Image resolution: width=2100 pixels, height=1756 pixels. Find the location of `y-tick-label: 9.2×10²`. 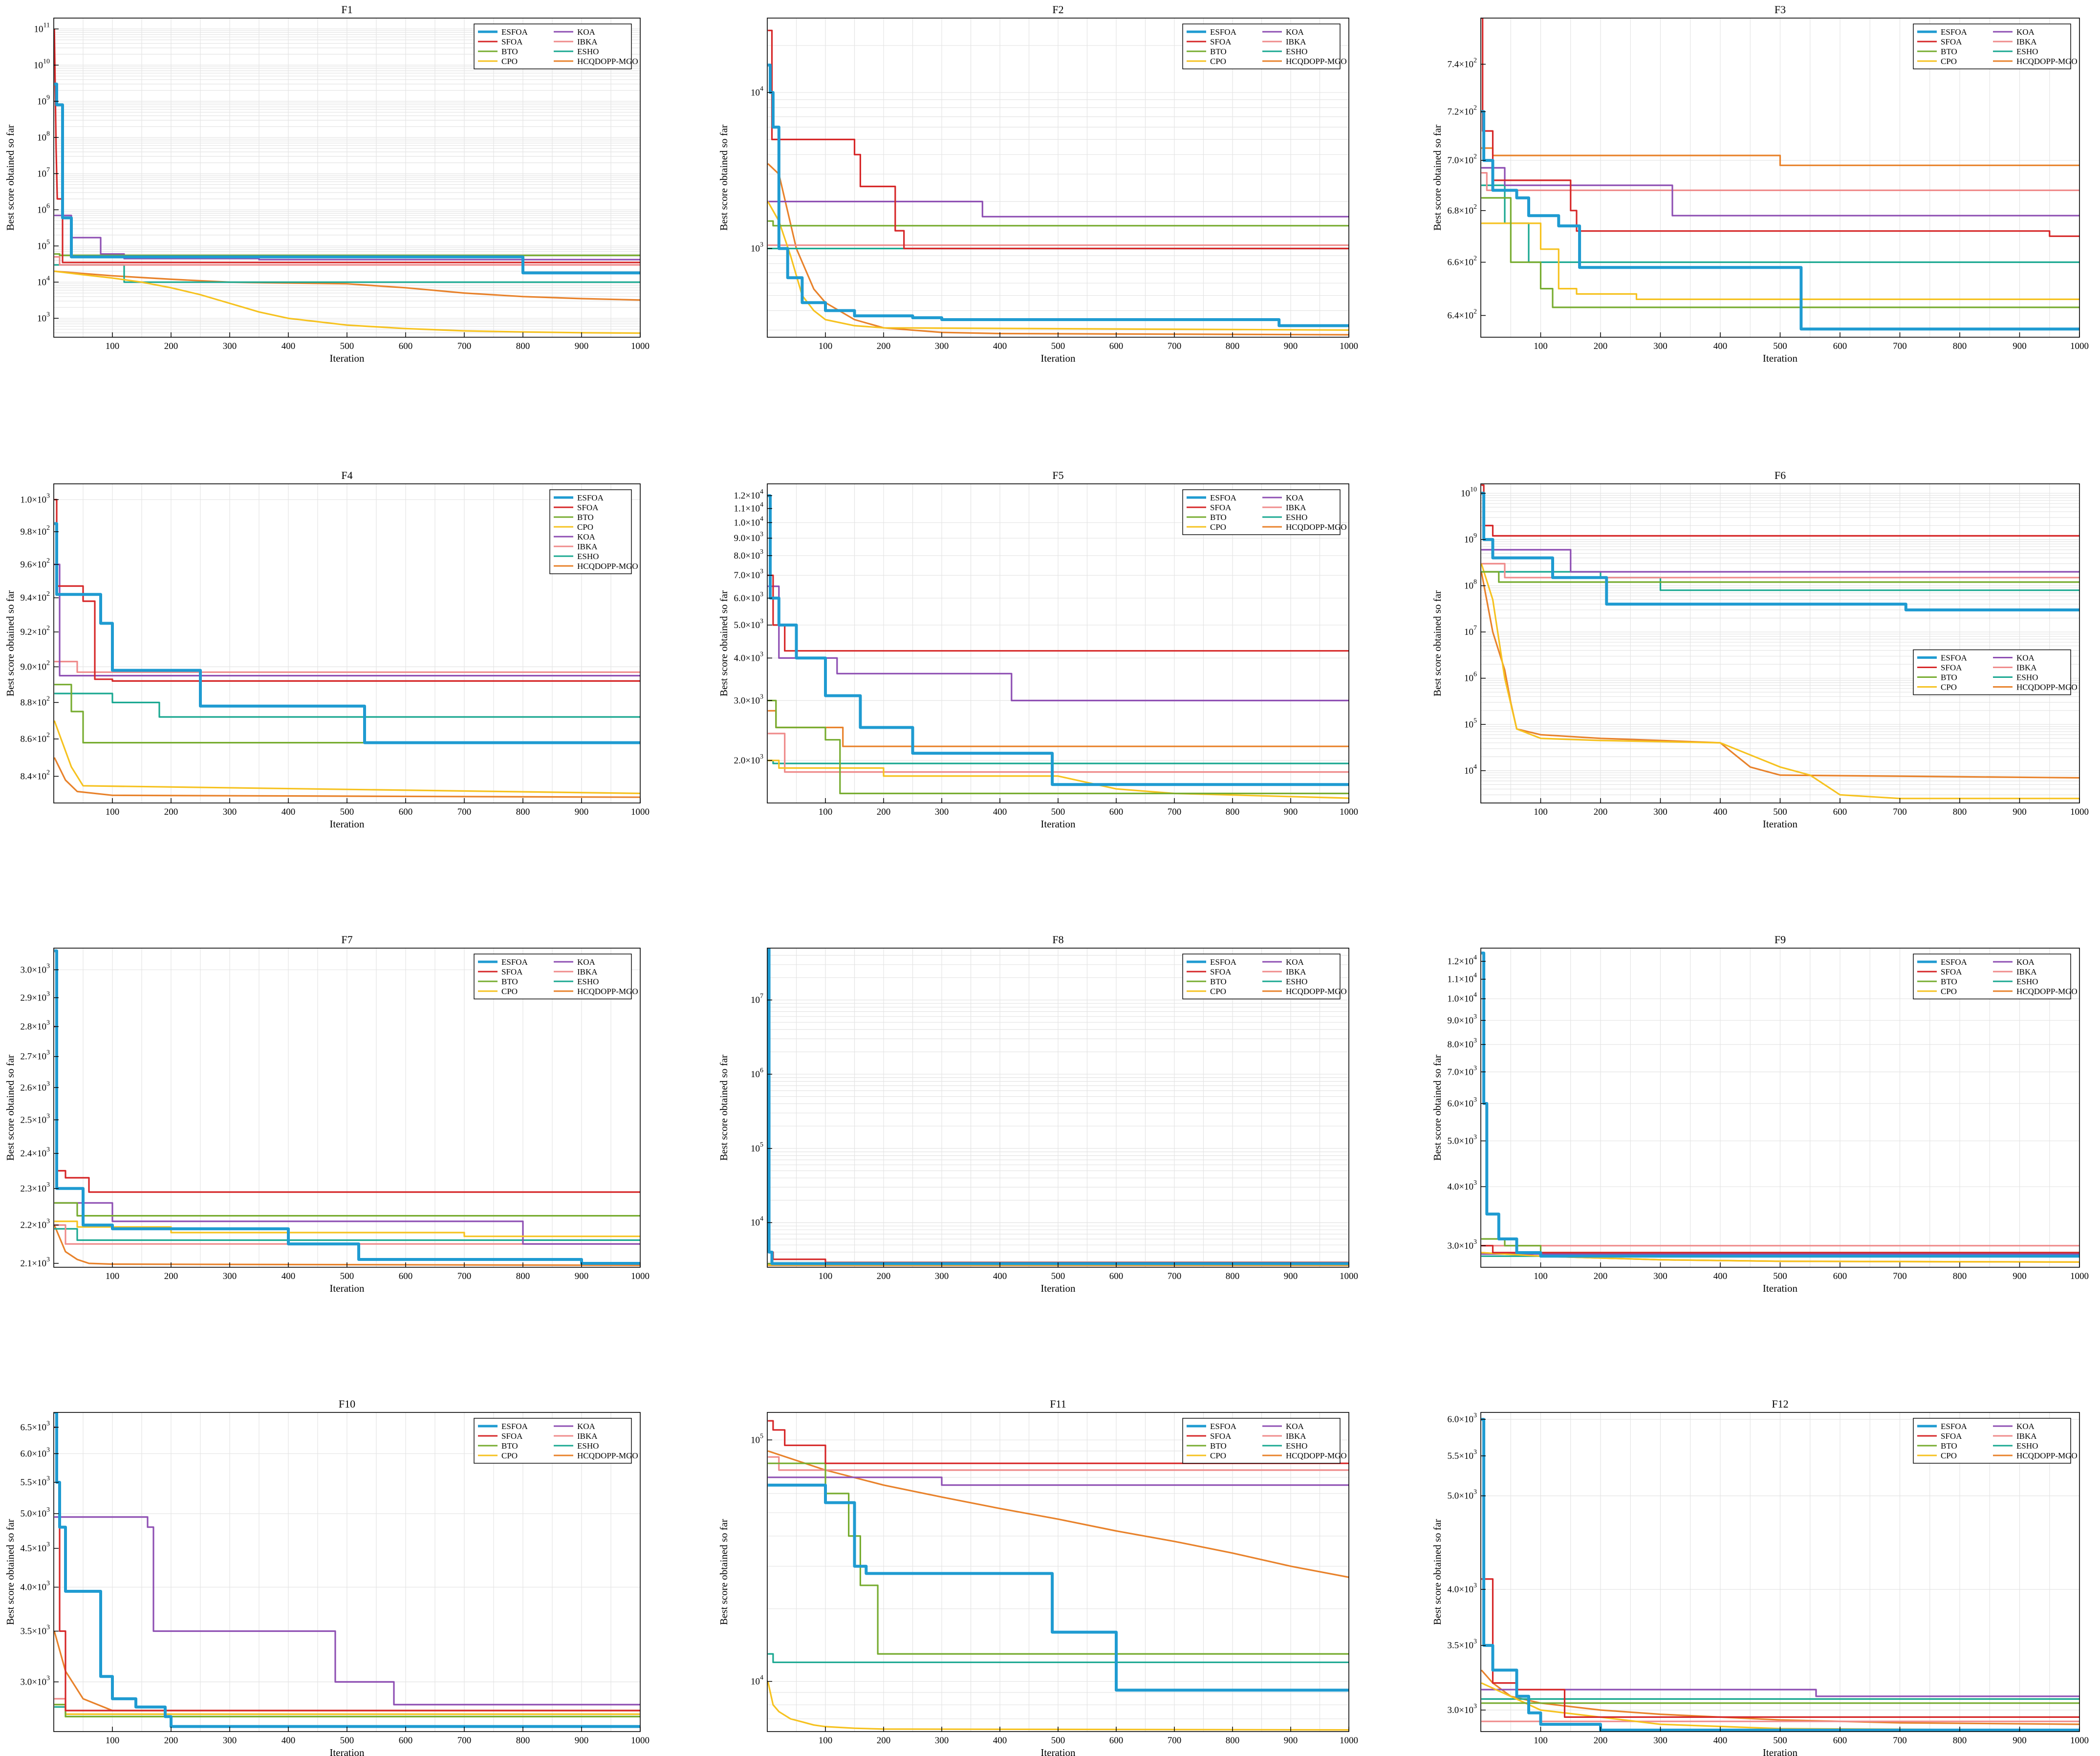

y-tick-label: 9.2×10² is located at coordinates (35, 631).